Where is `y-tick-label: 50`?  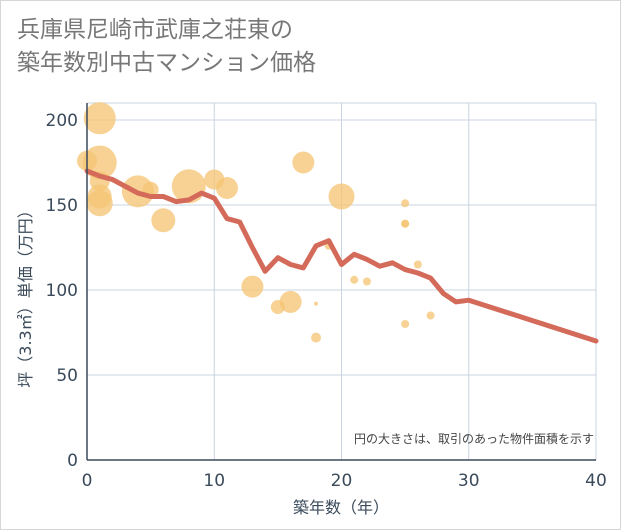
y-tick-label: 50 is located at coordinates (67, 376).